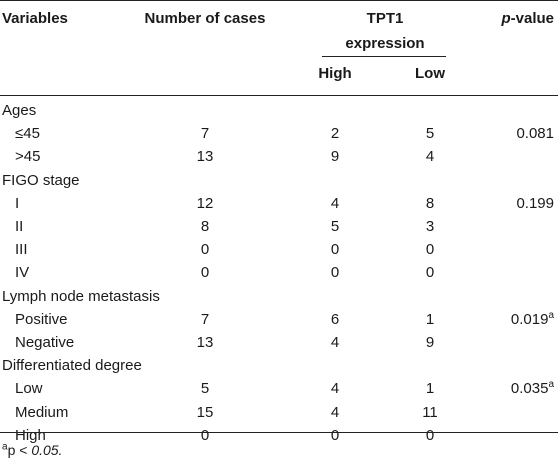 The height and width of the screenshot is (459, 558). I want to click on cell-low: 5, so click(430, 134).